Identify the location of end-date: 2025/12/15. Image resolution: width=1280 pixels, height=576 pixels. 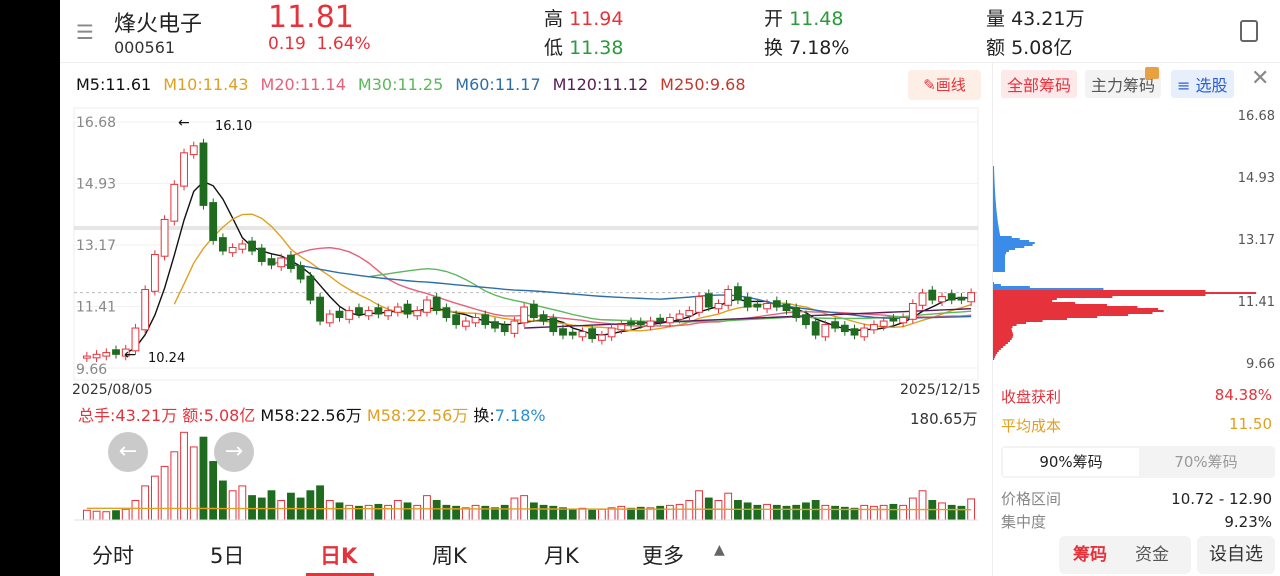
(940, 390).